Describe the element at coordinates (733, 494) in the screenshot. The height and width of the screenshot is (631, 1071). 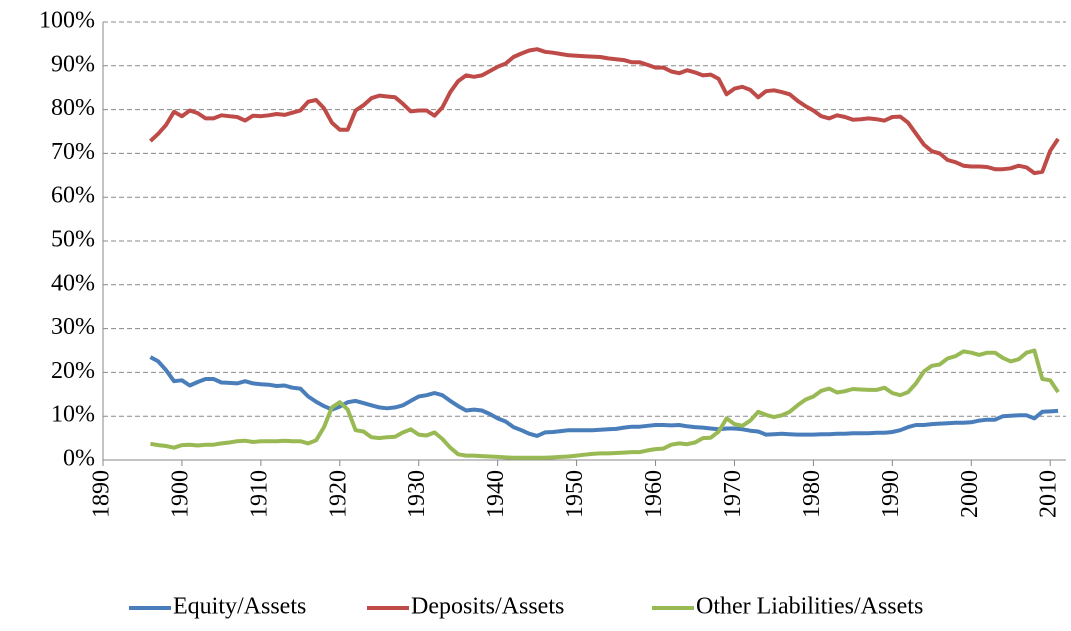
I see `x-tick-label: 1970` at that location.